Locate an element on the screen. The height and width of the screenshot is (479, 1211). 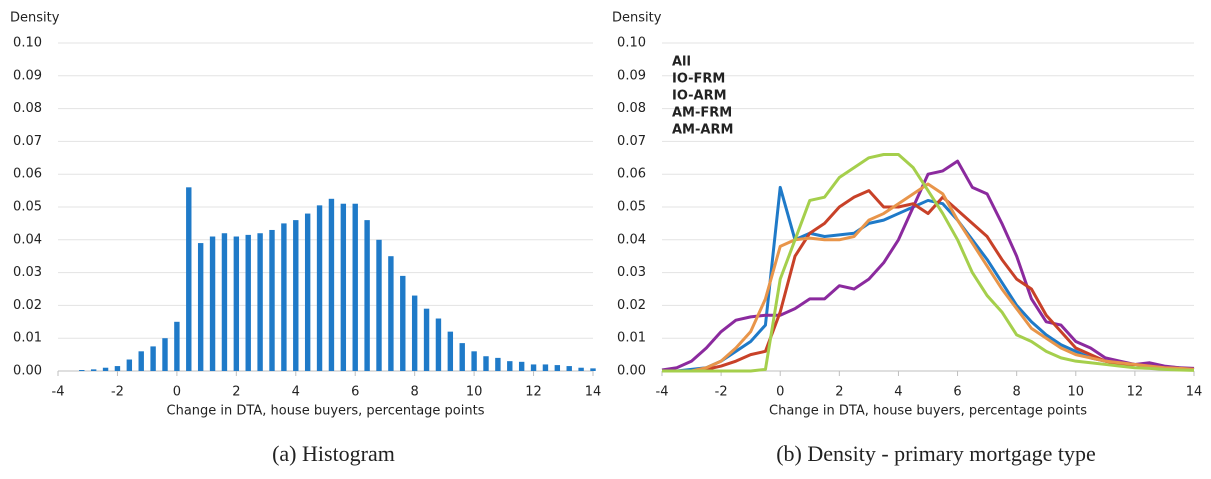
caption: (a) Histogram is located at coordinates (333, 453).